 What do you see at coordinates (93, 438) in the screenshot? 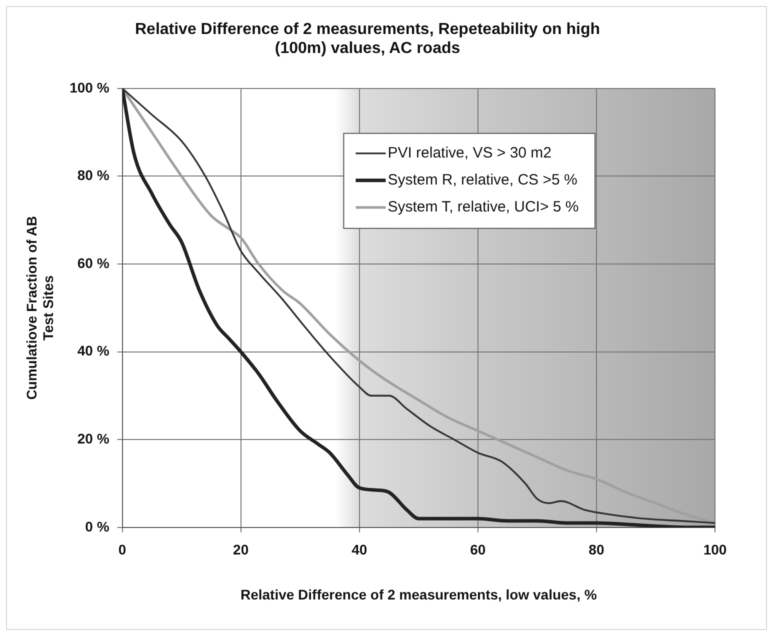
I see `y-tick-label: 20 %` at bounding box center [93, 438].